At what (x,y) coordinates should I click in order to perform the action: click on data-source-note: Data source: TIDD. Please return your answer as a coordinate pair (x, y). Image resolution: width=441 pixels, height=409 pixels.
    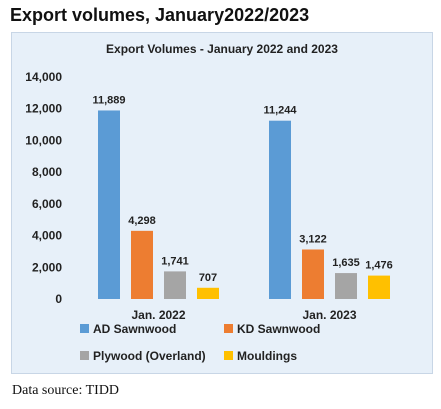
    Looking at the image, I should click on (66, 390).